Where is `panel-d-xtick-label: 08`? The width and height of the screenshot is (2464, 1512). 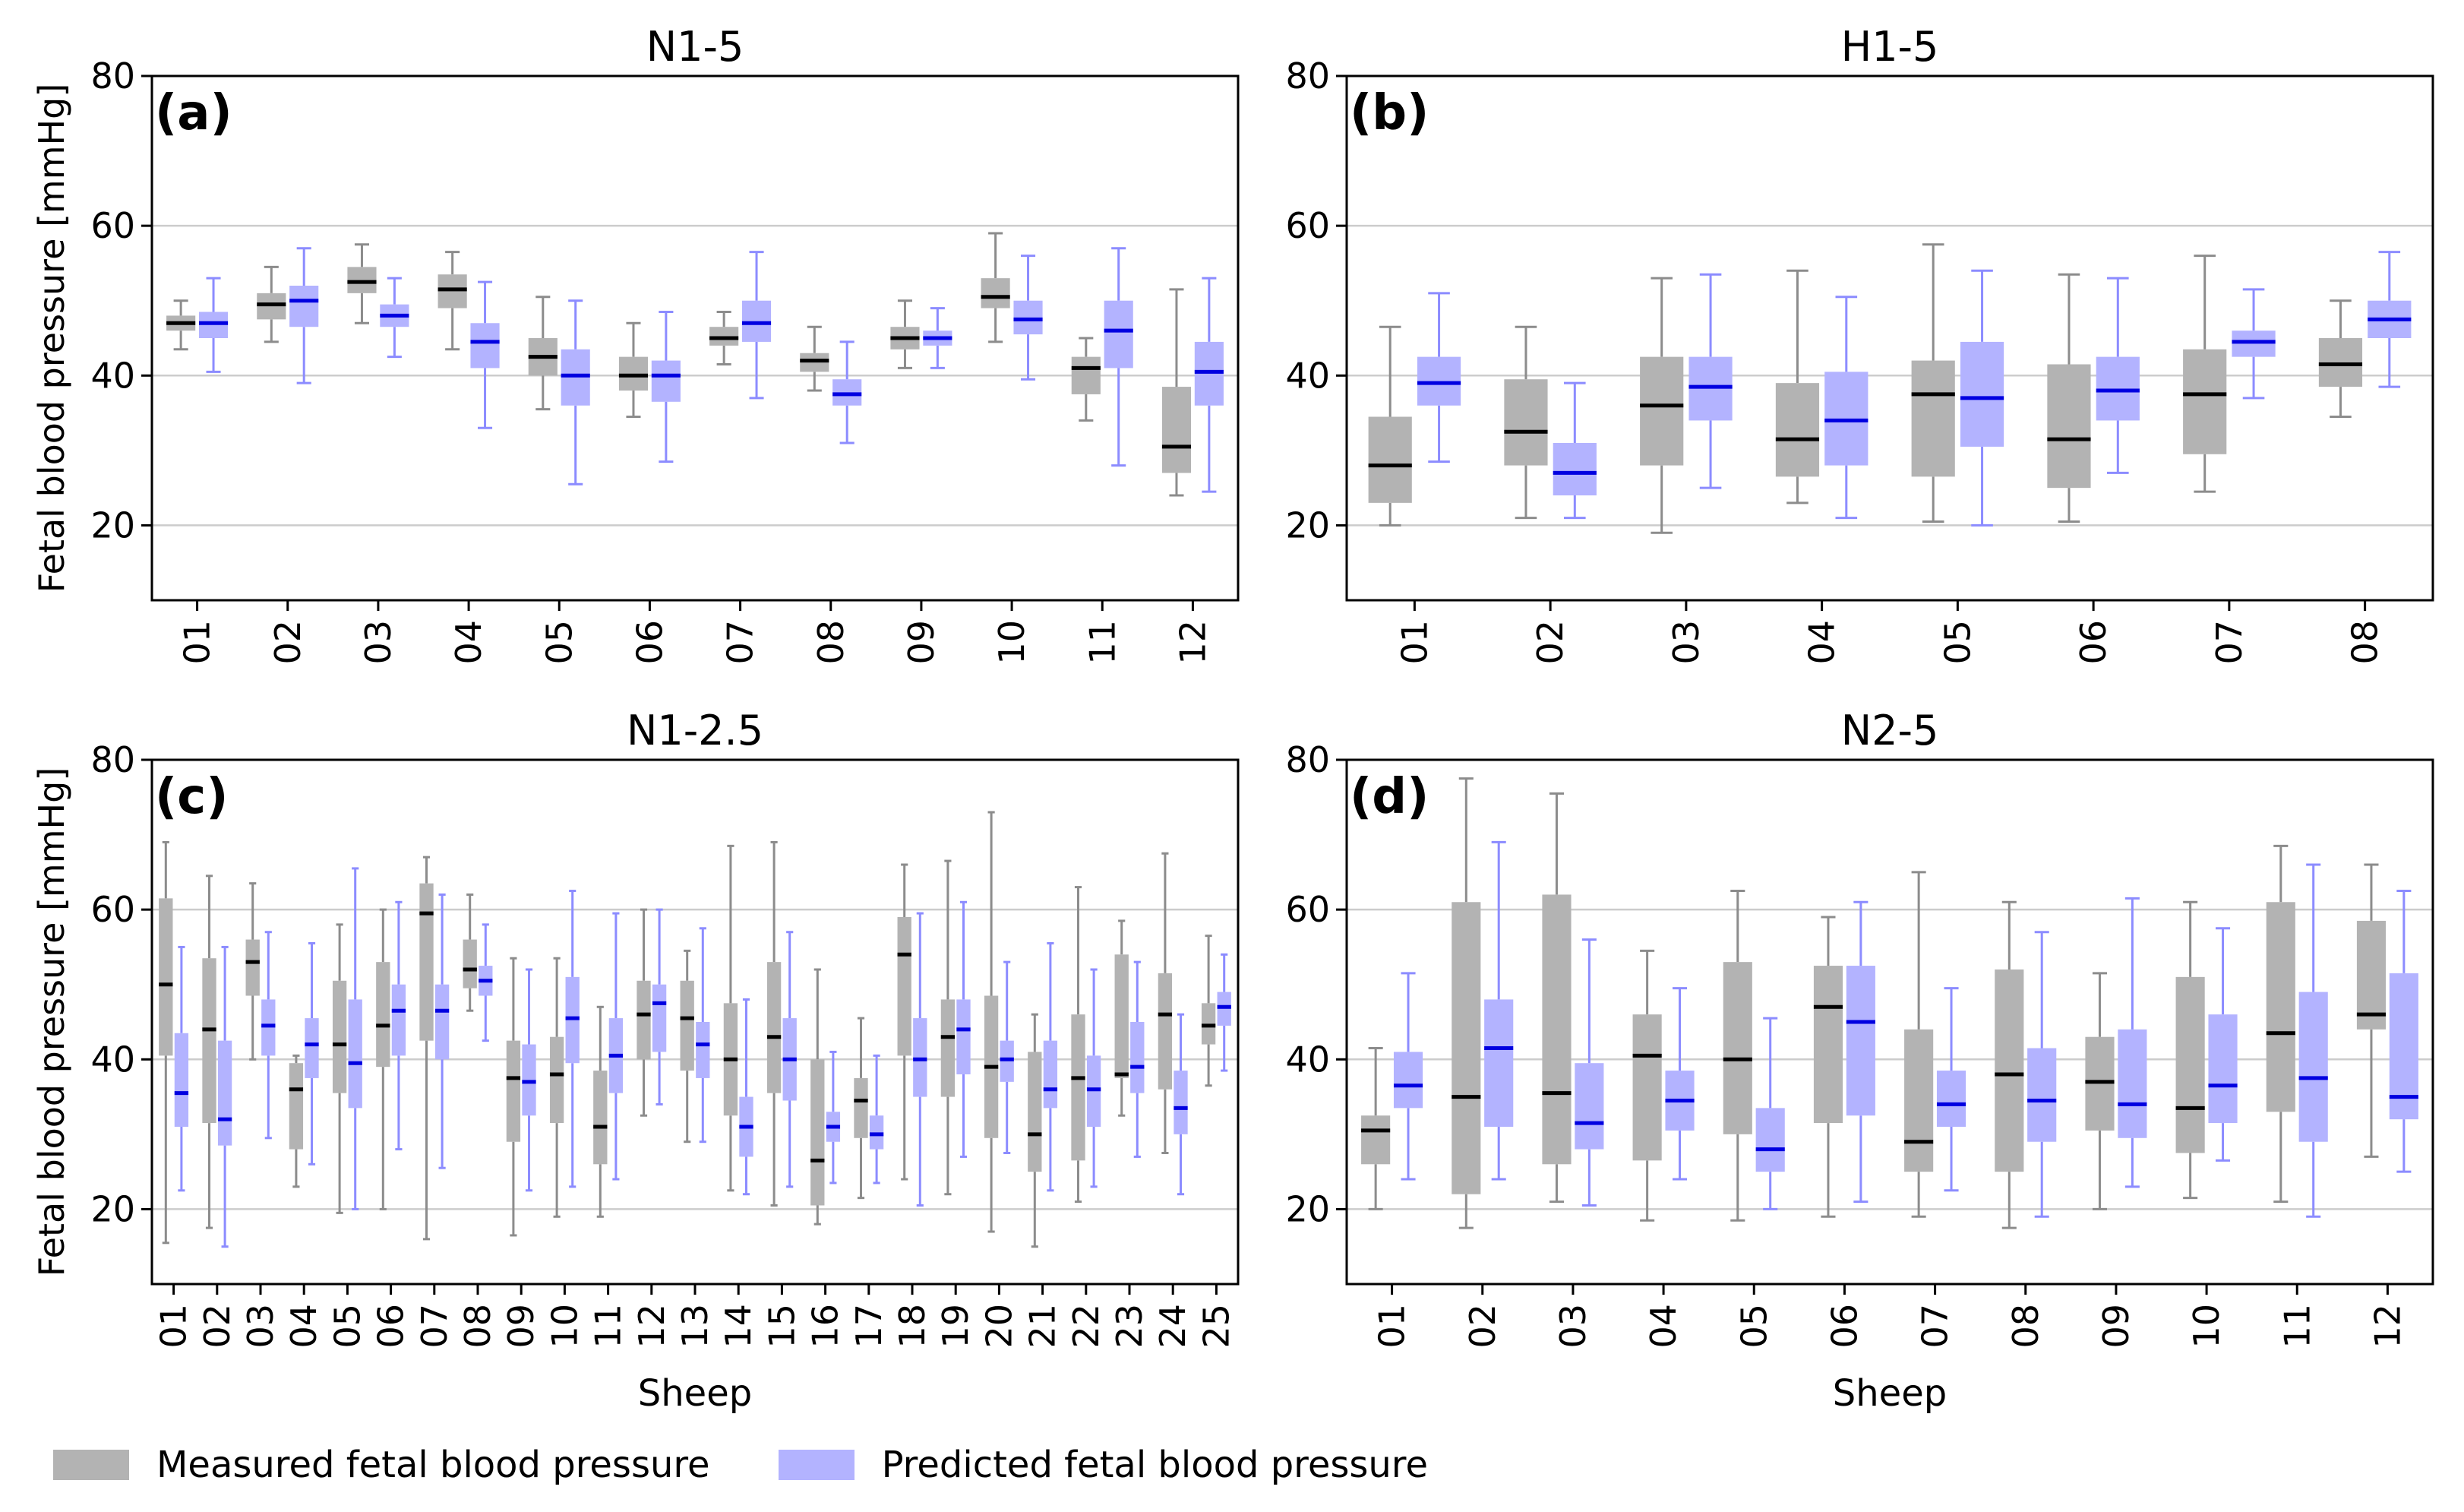 panel-d-xtick-label: 08 is located at coordinates (2025, 1326).